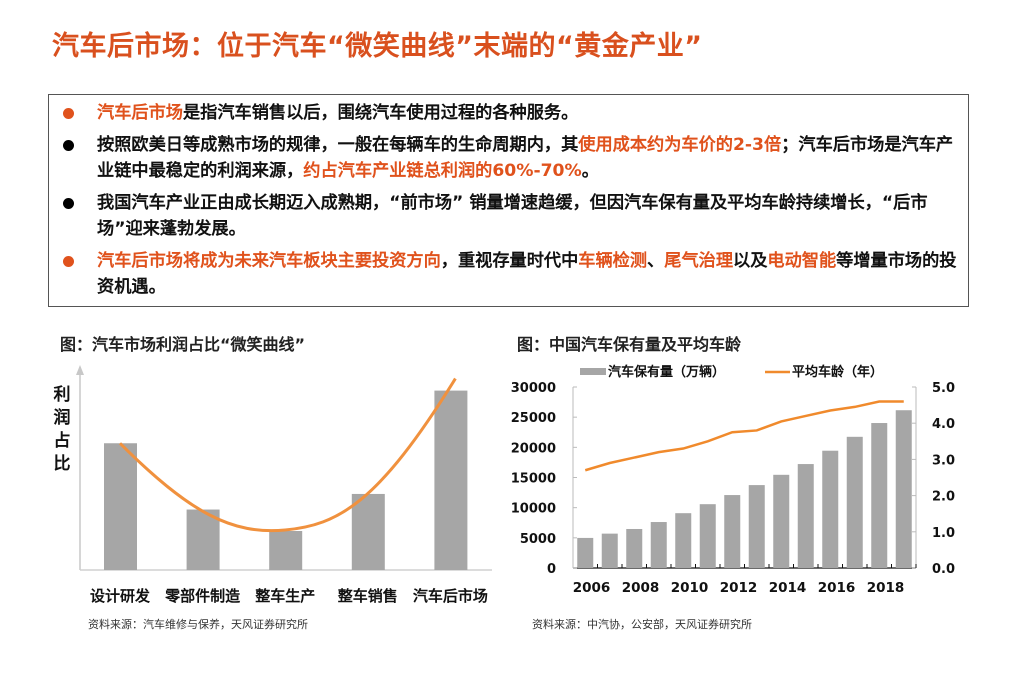 The image size is (1020, 680). Describe the element at coordinates (943, 569) in the screenshot. I see `right-y-tick-label: 0.0` at that location.